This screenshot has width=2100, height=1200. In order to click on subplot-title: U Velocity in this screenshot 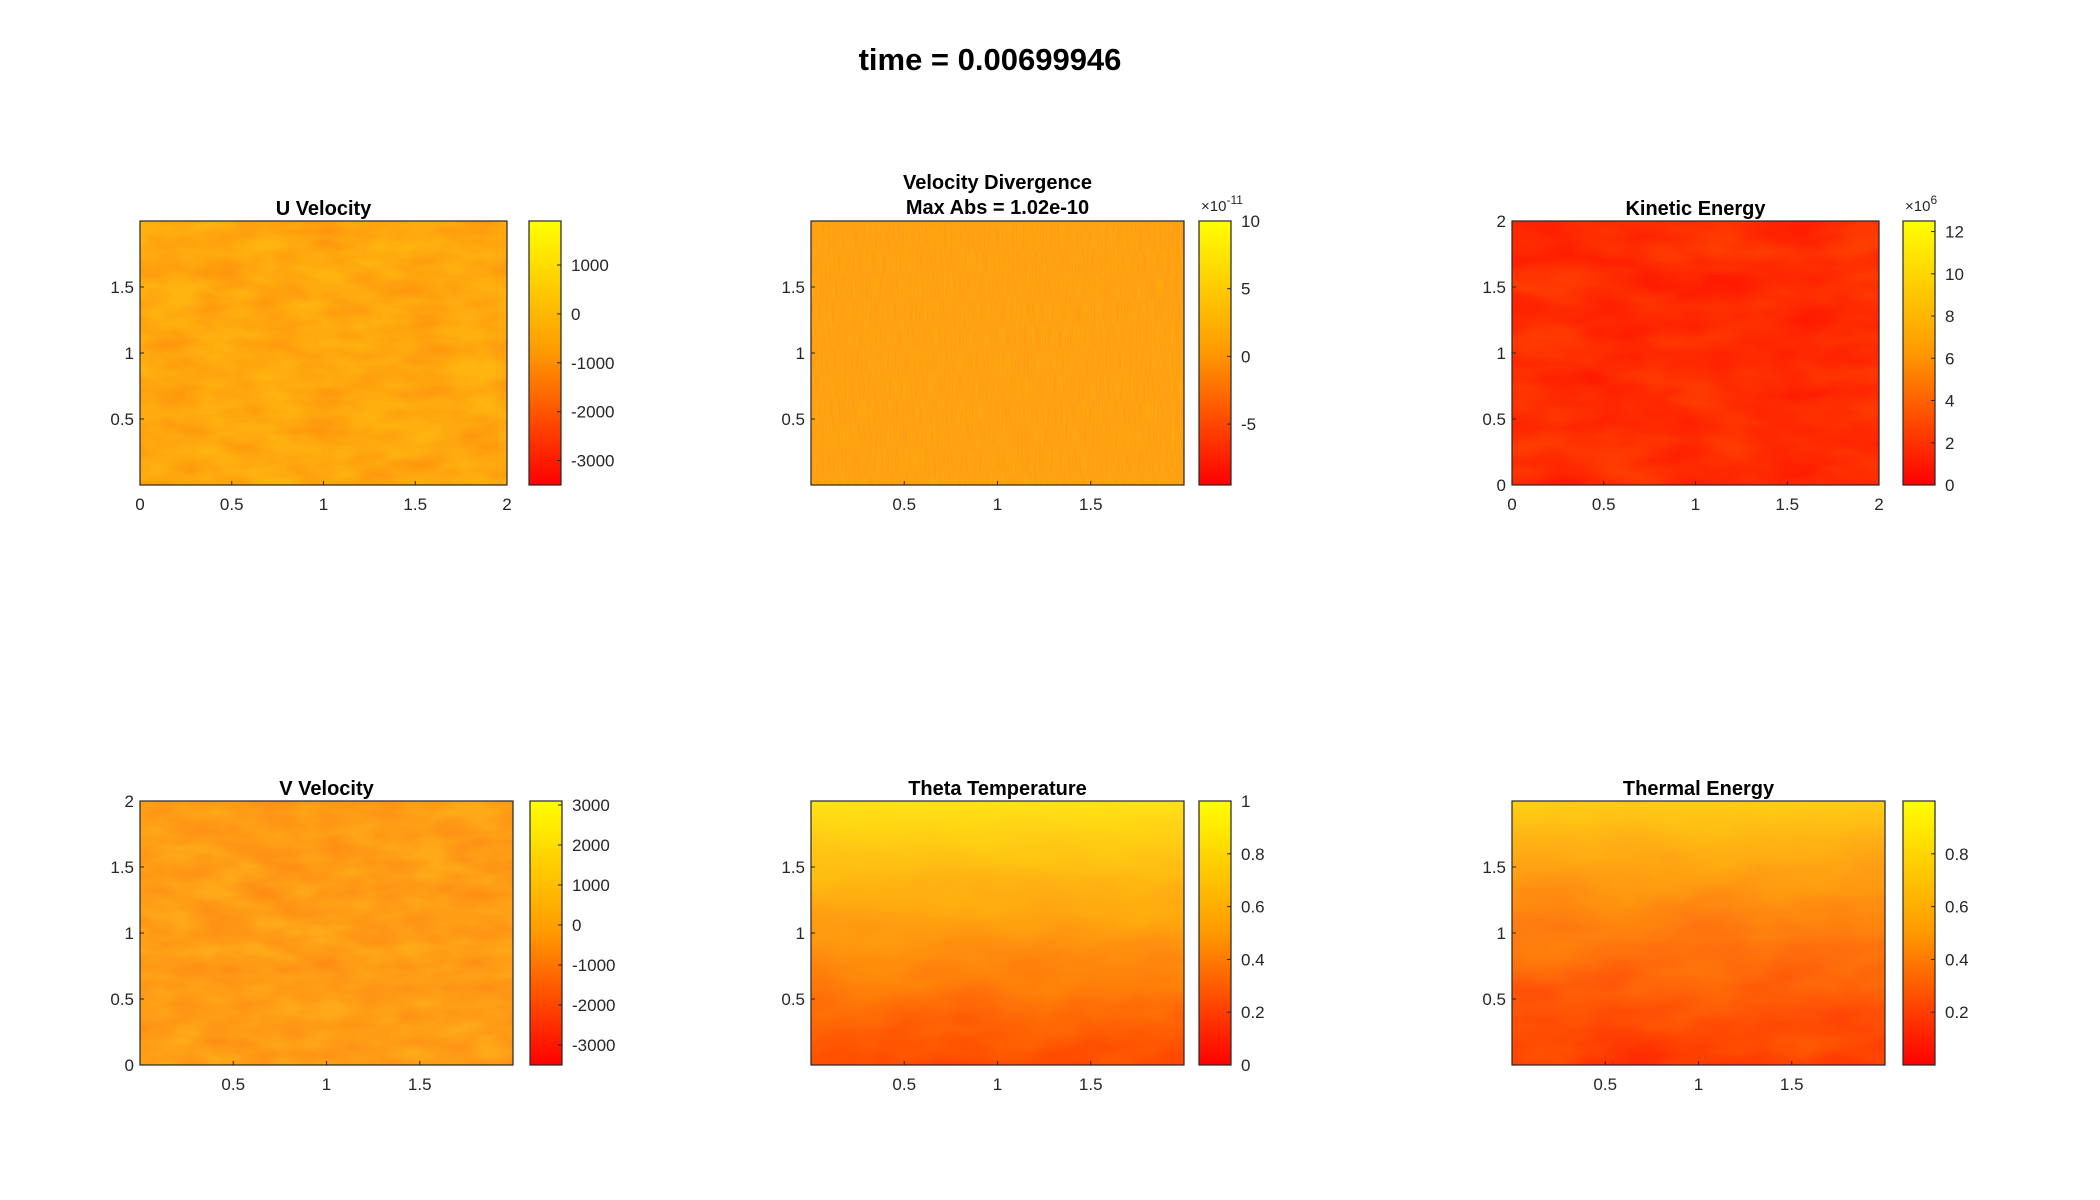, I will do `click(324, 209)`.